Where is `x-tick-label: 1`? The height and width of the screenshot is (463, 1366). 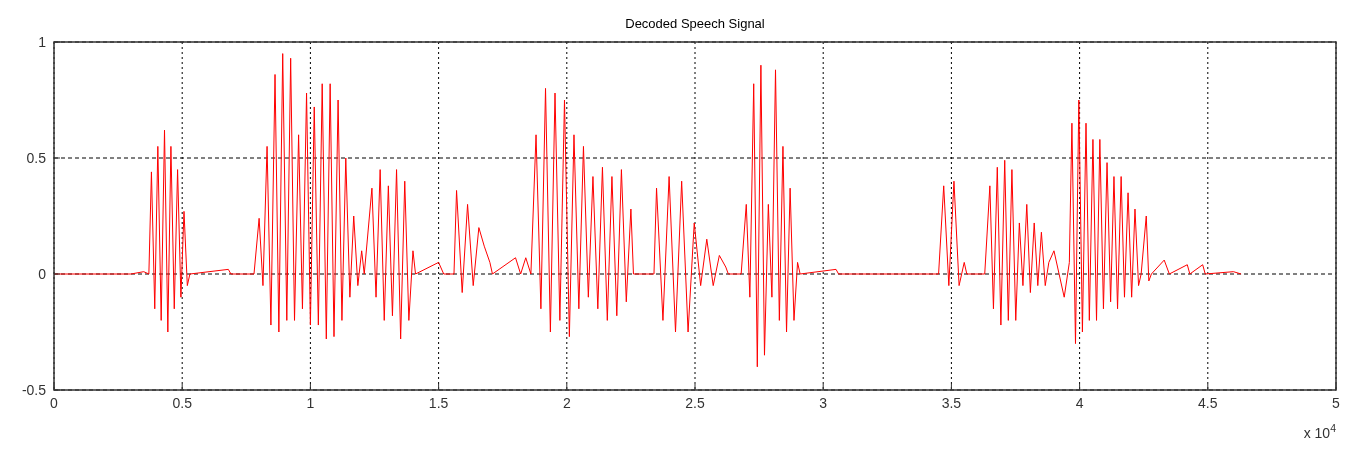
x-tick-label: 1 is located at coordinates (310, 403).